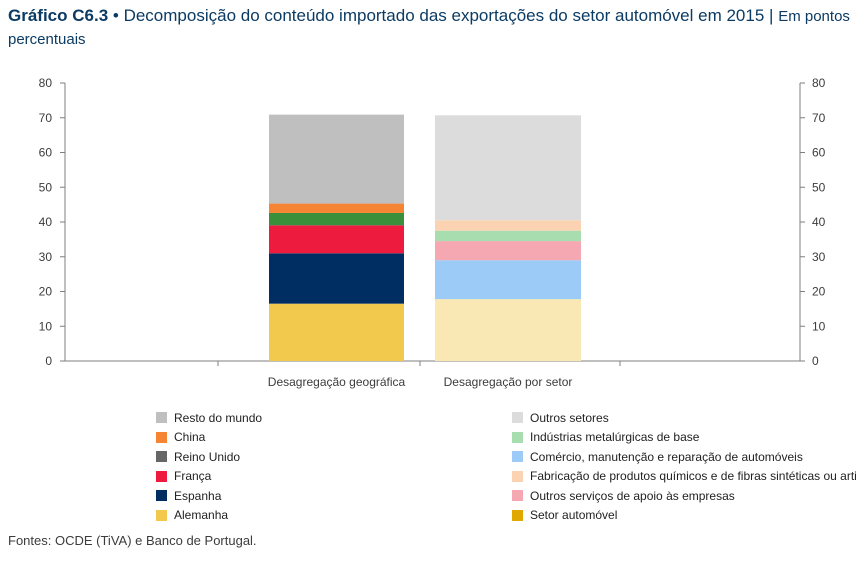 Image resolution: width=856 pixels, height=561 pixels. Describe the element at coordinates (46, 222) in the screenshot. I see `y-tick-label-left: 40` at that location.